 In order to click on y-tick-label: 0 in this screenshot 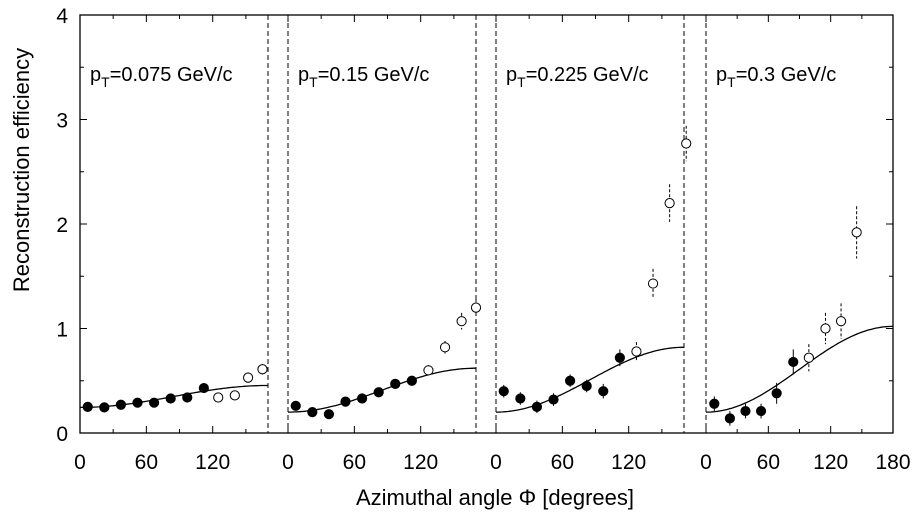, I will do `click(62, 434)`.